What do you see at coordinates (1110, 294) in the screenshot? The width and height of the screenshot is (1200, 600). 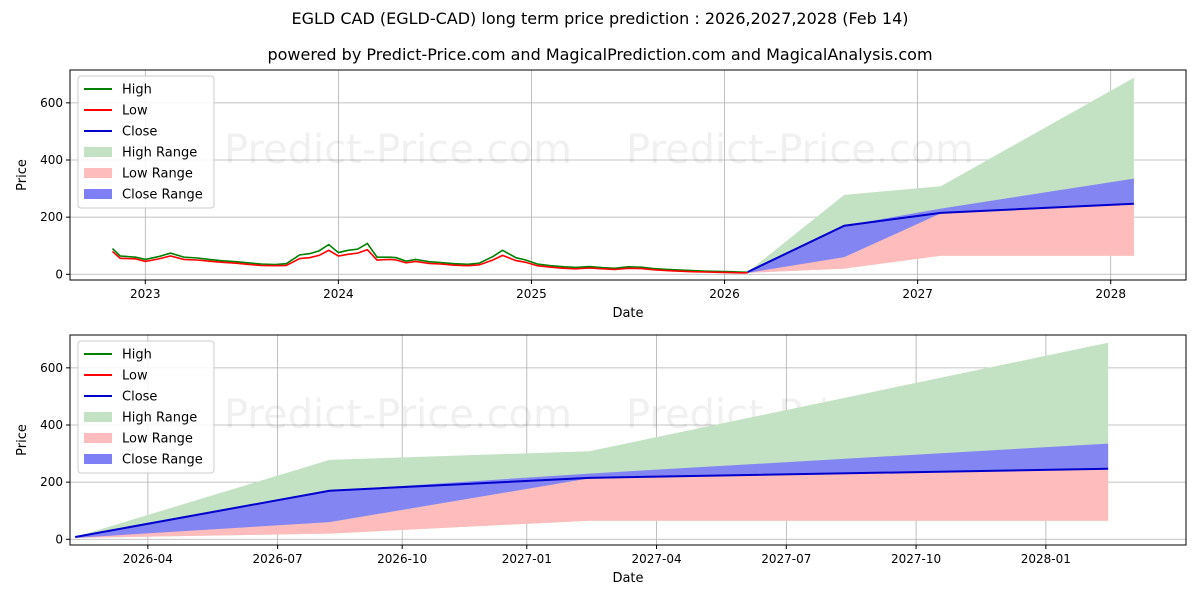 I see `x-tick-label: 2028` at bounding box center [1110, 294].